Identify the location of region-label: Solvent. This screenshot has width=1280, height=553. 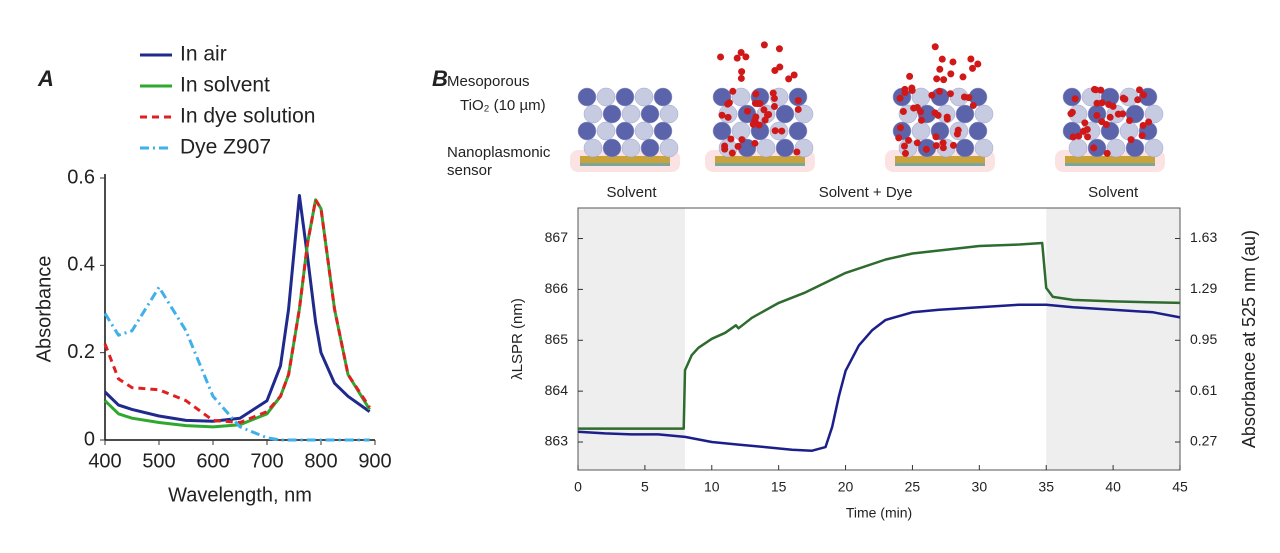
(631, 192).